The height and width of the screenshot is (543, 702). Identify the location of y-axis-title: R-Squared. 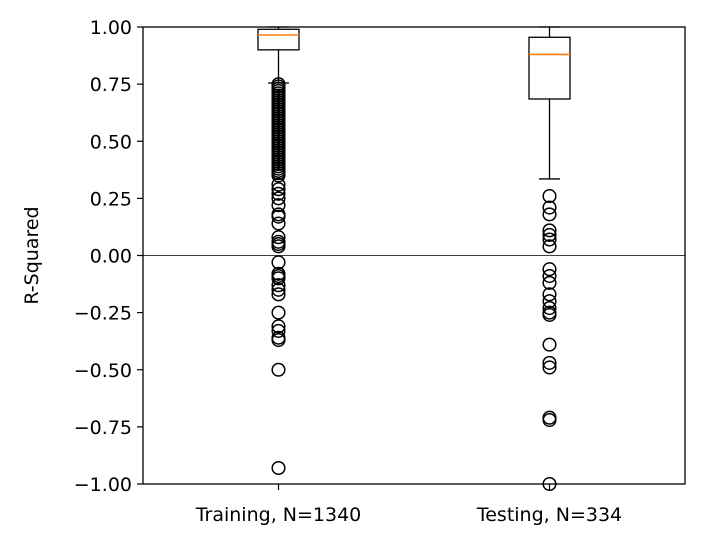
(32, 255).